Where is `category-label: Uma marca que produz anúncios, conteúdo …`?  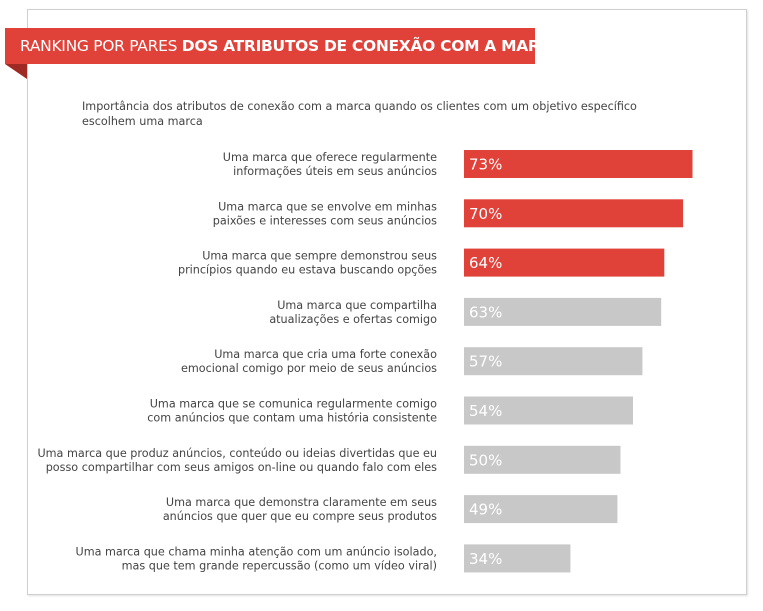
category-label: Uma marca que produz anúncios, conteúdo … is located at coordinates (237, 460).